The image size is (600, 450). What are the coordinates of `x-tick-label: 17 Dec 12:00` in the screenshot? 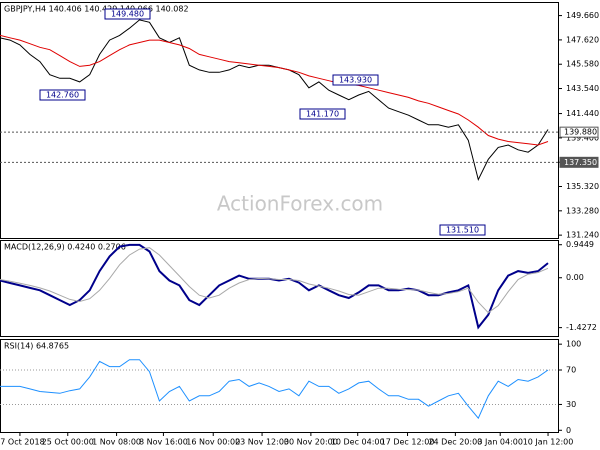 It's located at (408, 442).